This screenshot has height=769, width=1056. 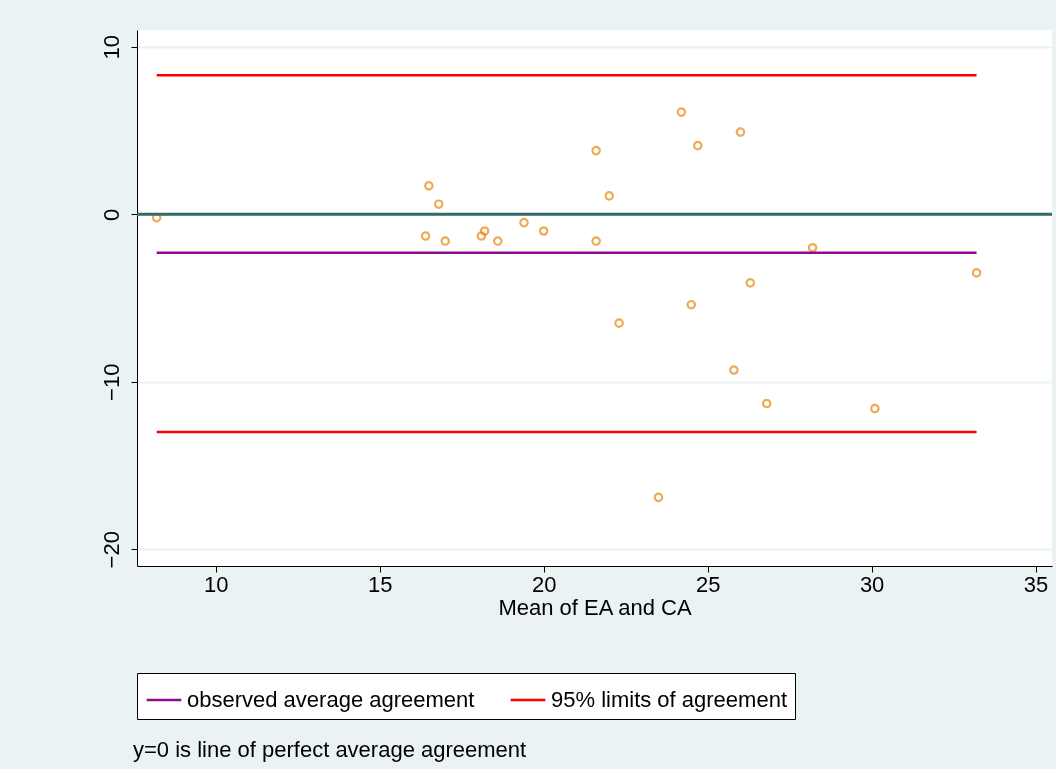 I want to click on x-tick-label: 15, so click(x=380, y=584).